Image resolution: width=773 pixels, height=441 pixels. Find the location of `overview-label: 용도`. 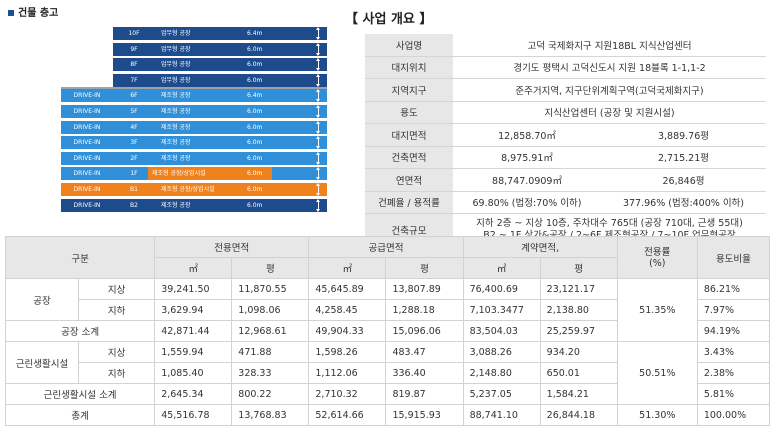

overview-label: 용도 is located at coordinates (409, 112).